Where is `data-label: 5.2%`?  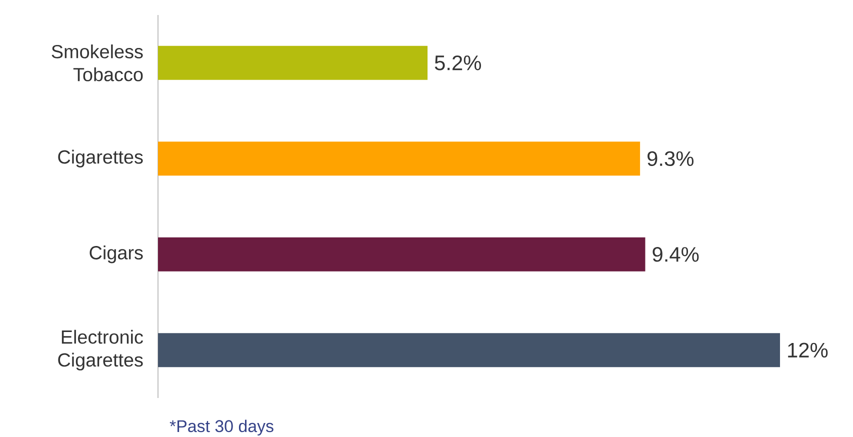 data-label: 5.2% is located at coordinates (457, 62).